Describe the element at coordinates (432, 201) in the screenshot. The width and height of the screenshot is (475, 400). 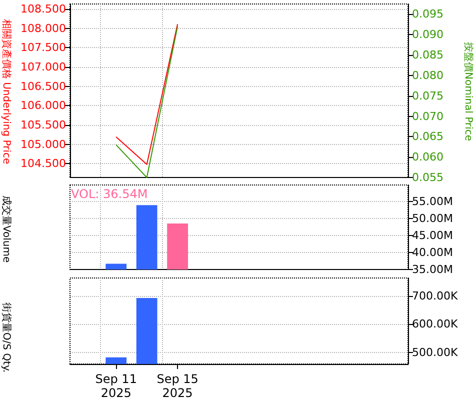
I see `y-tick-label: 55.00M` at that location.